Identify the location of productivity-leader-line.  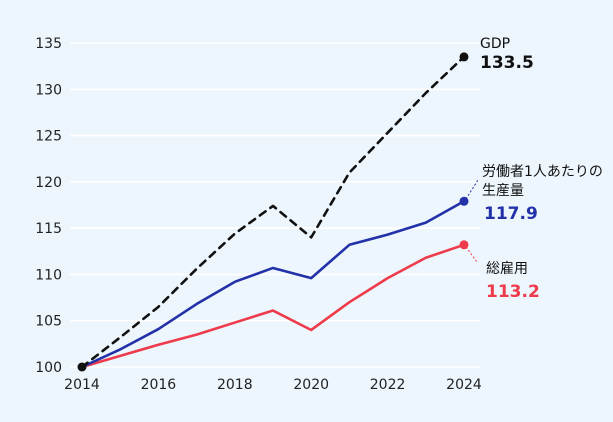
(472, 189).